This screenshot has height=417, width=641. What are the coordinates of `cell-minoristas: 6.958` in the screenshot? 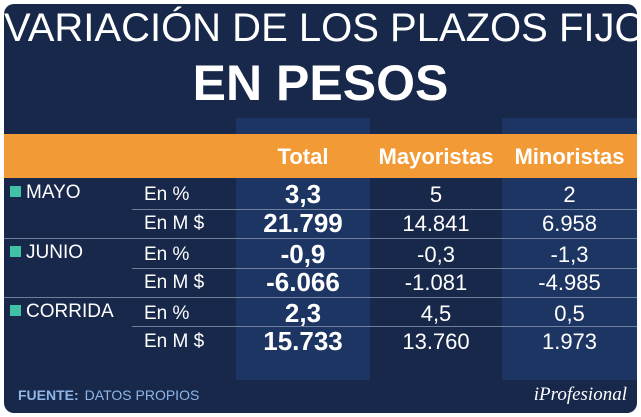 It's located at (569, 224).